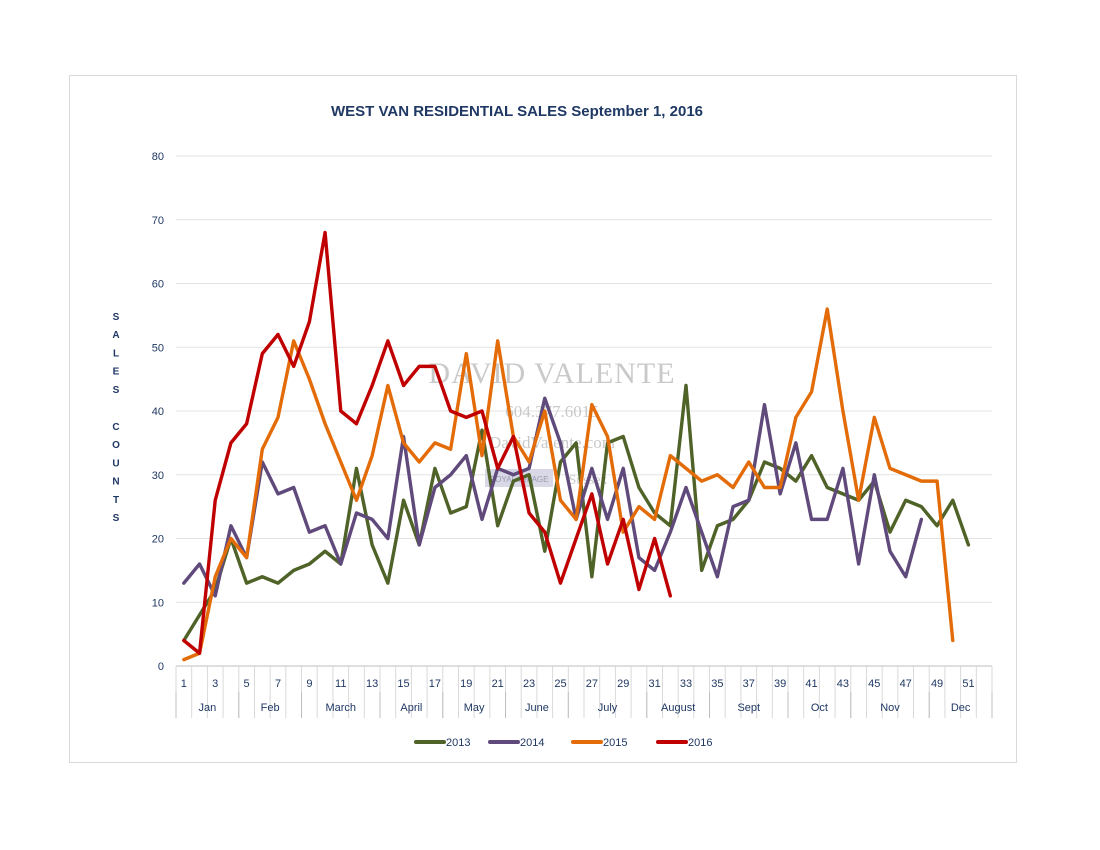 Image resolution: width=1100 pixels, height=850 pixels. What do you see at coordinates (270, 708) in the screenshot?
I see `month-label: Feb` at bounding box center [270, 708].